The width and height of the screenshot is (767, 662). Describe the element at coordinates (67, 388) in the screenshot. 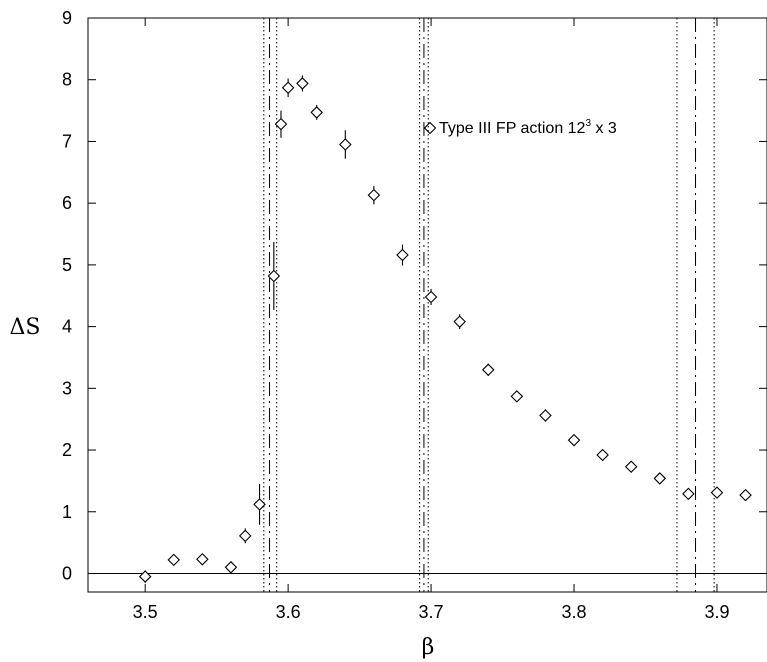

I see `y-tick-label: 3` at that location.